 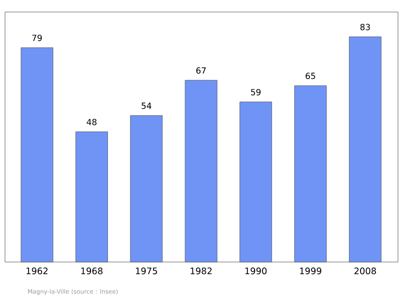 I want to click on x-tick-label: 1962, so click(x=37, y=271).